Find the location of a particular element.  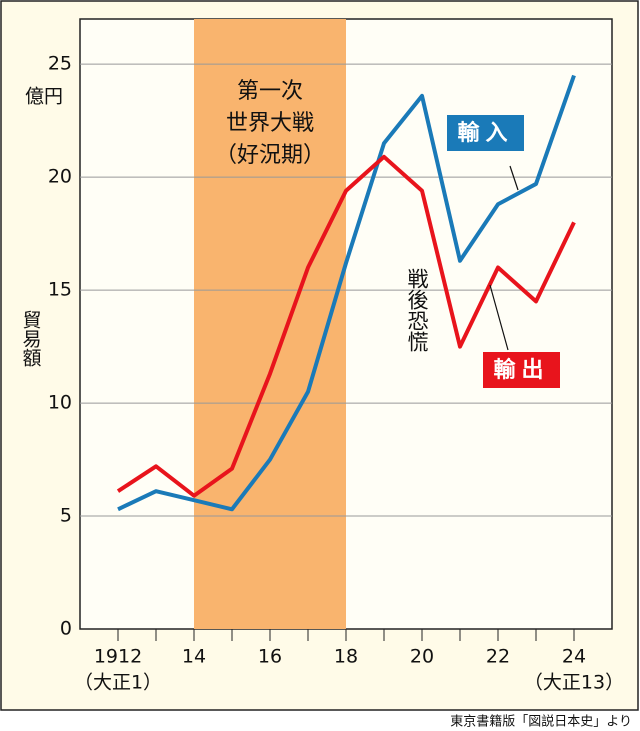

y-tick-label: 0 is located at coordinates (66, 629).